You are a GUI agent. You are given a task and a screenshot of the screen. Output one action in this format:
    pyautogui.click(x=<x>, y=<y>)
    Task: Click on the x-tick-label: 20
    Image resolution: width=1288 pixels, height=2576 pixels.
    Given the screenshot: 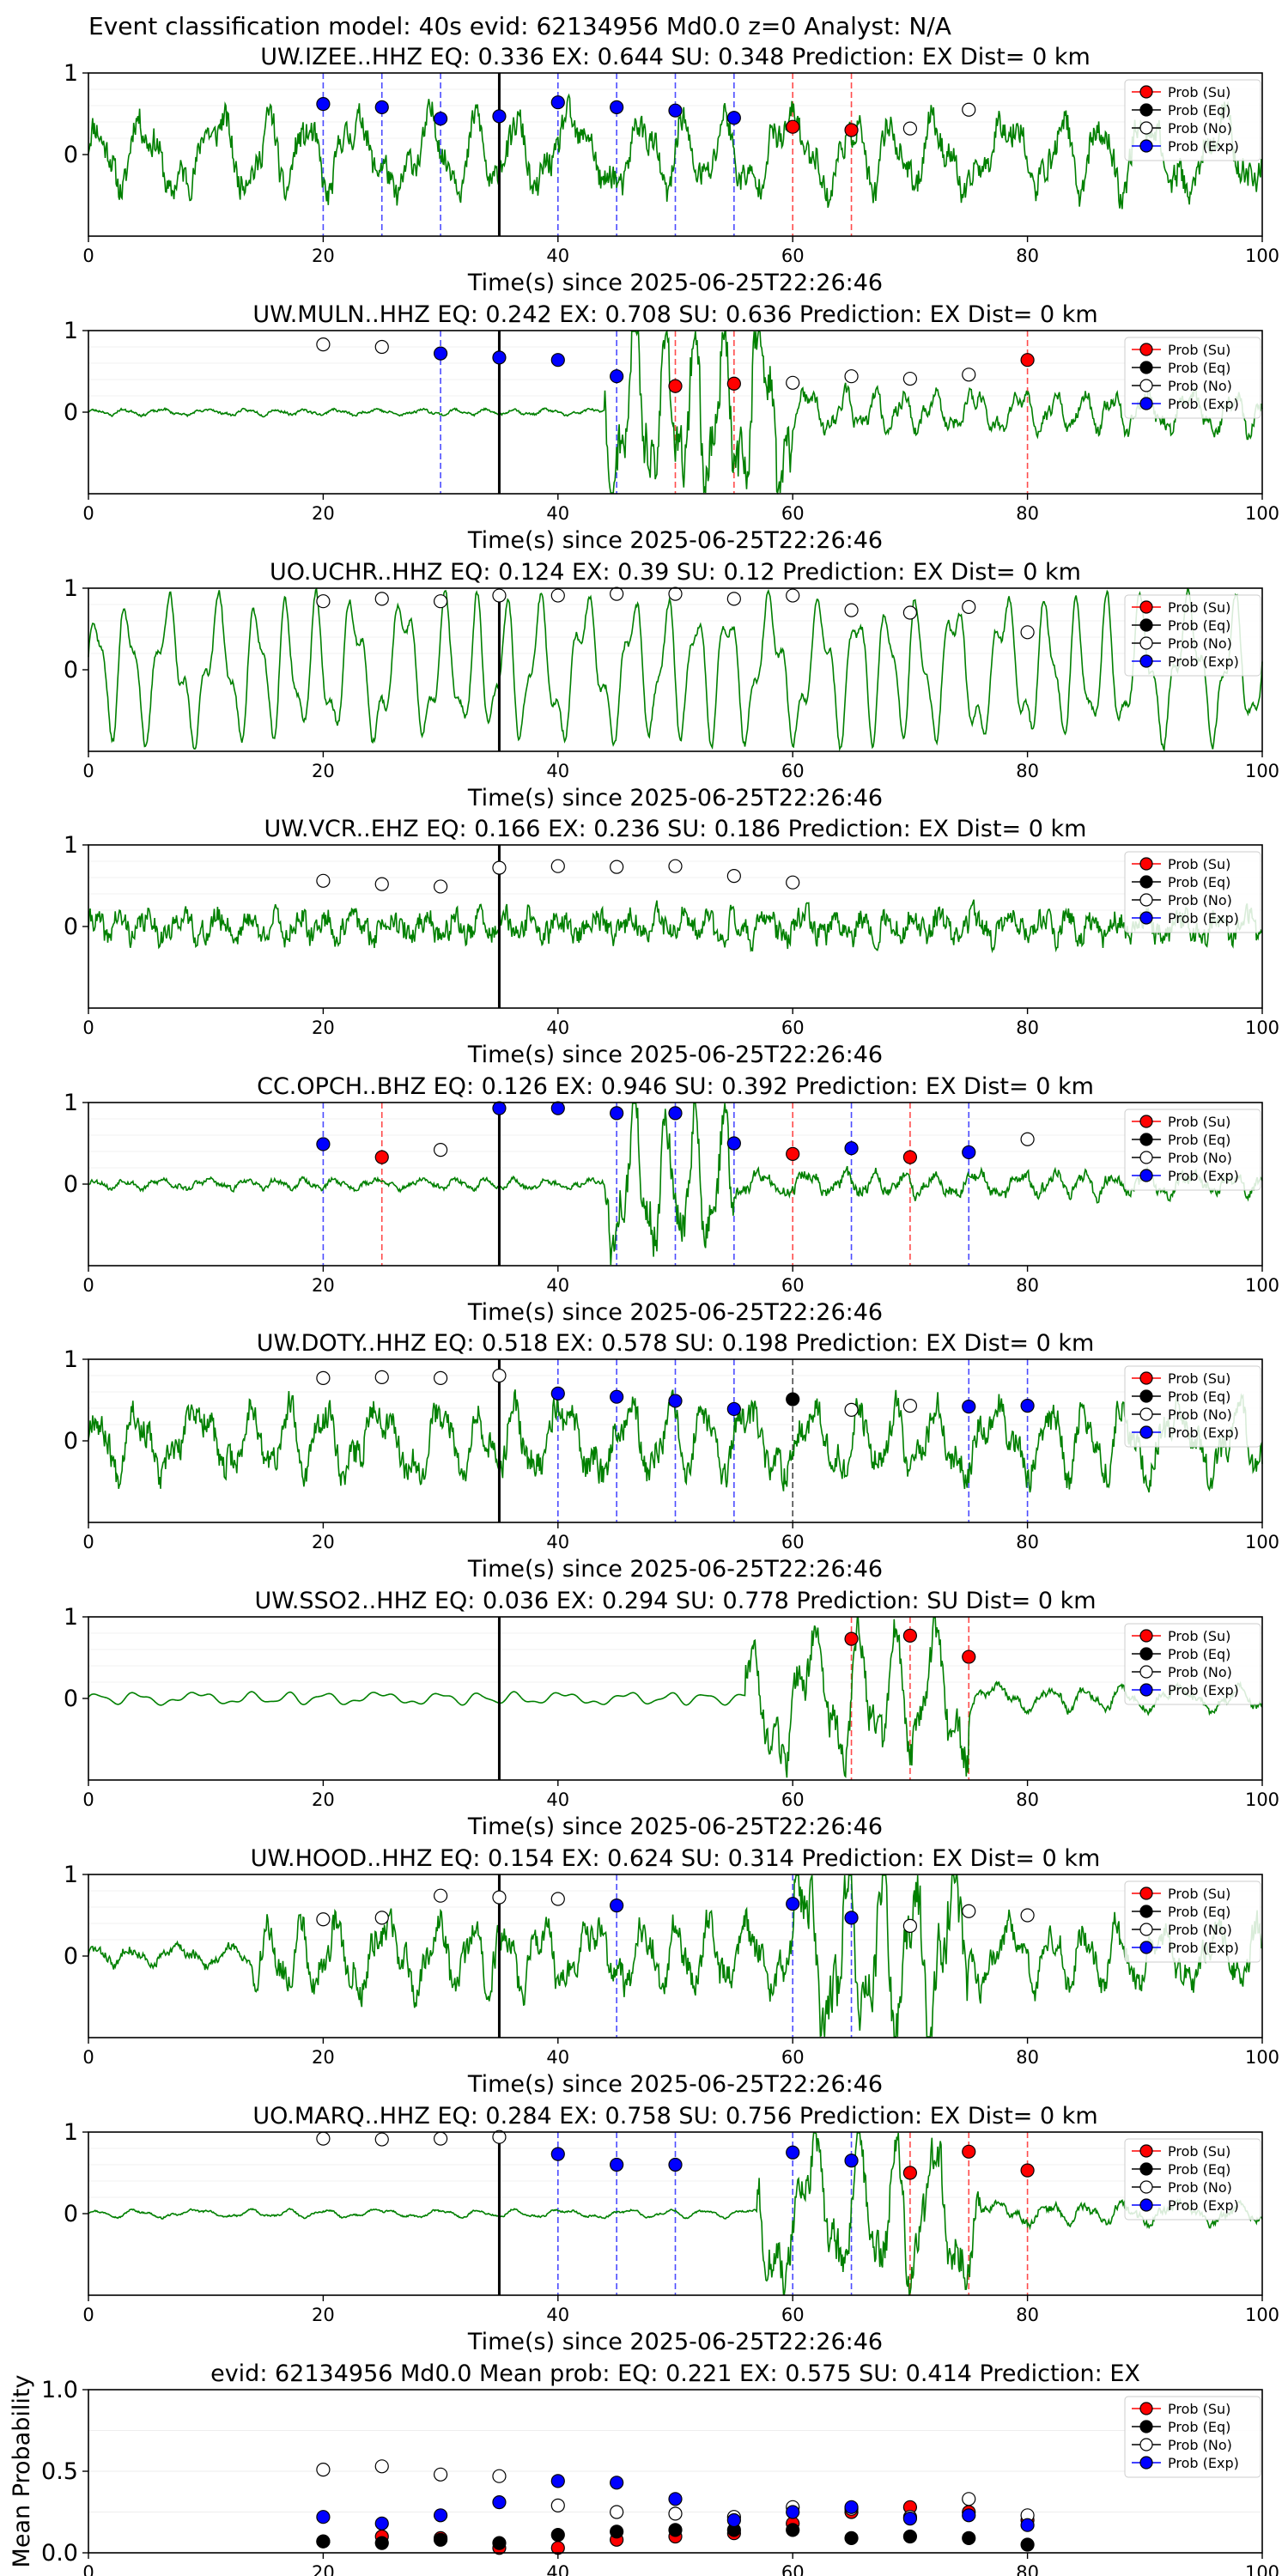 What is the action you would take?
    pyautogui.click(x=323, y=771)
    